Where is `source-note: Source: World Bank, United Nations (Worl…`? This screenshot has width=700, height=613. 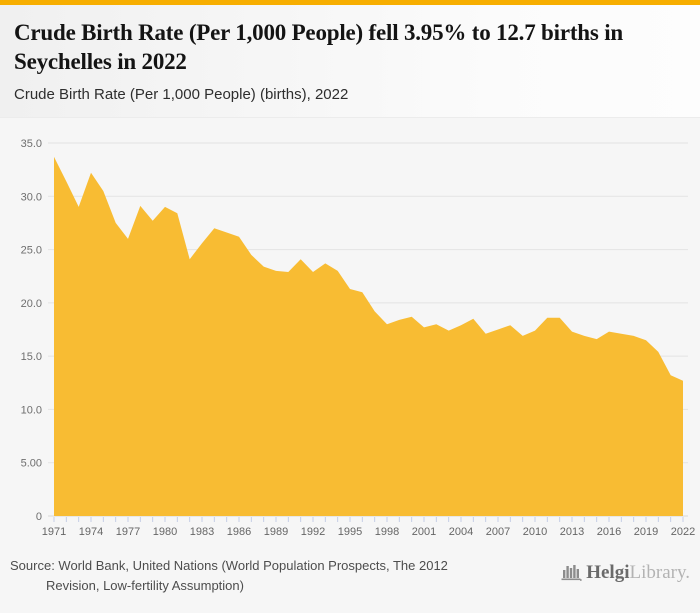 source-note: Source: World Bank, United Nations (Worl… is located at coordinates (229, 576).